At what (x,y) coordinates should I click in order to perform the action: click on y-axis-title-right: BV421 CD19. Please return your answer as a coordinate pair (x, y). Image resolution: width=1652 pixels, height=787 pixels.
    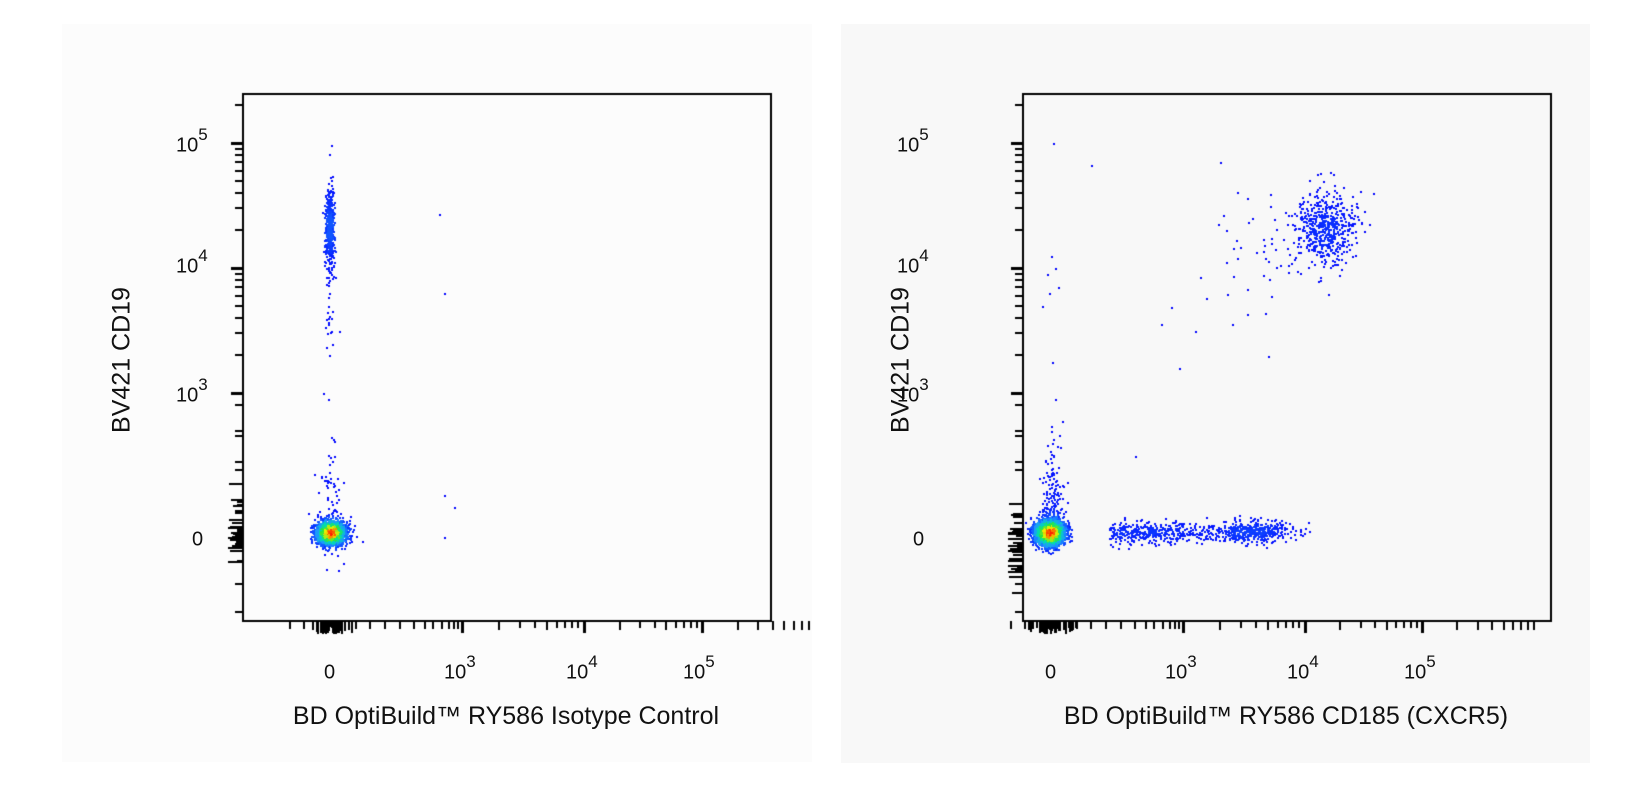
    Looking at the image, I should click on (900, 360).